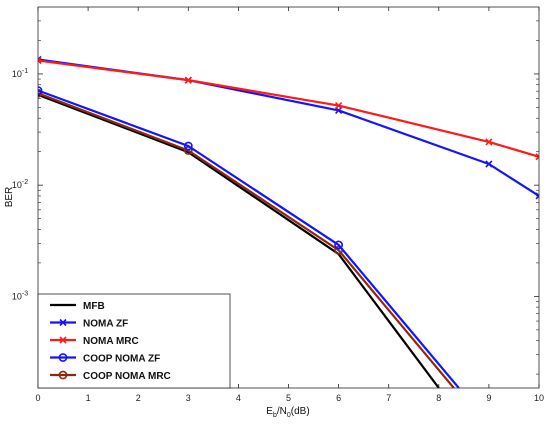 This screenshot has width=550, height=426. Describe the element at coordinates (338, 398) in the screenshot. I see `x-tick-label: 6` at that location.